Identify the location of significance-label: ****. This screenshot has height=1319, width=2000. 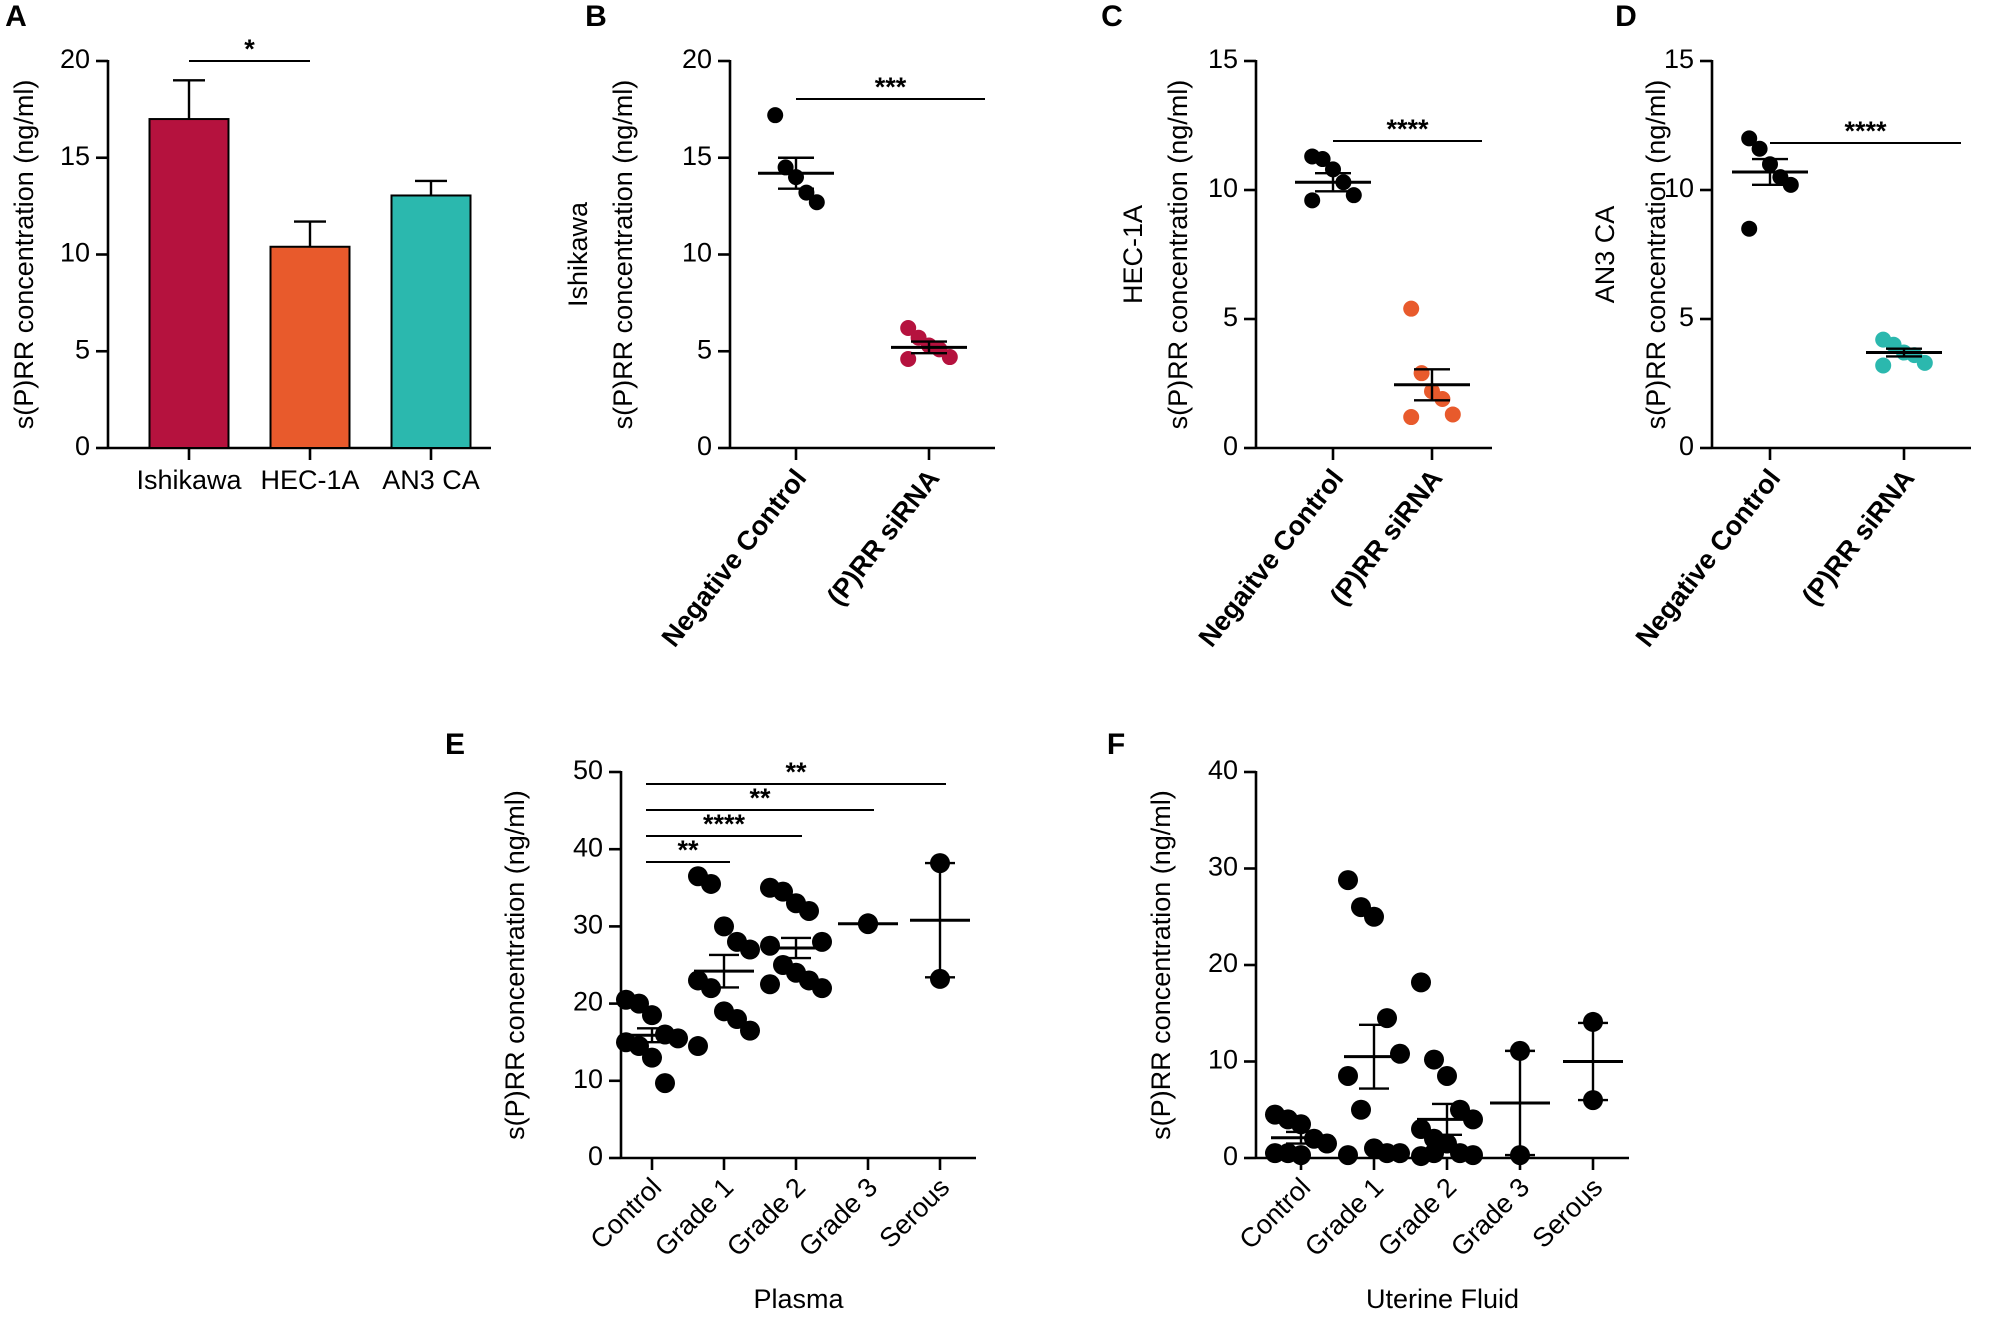
(724, 824).